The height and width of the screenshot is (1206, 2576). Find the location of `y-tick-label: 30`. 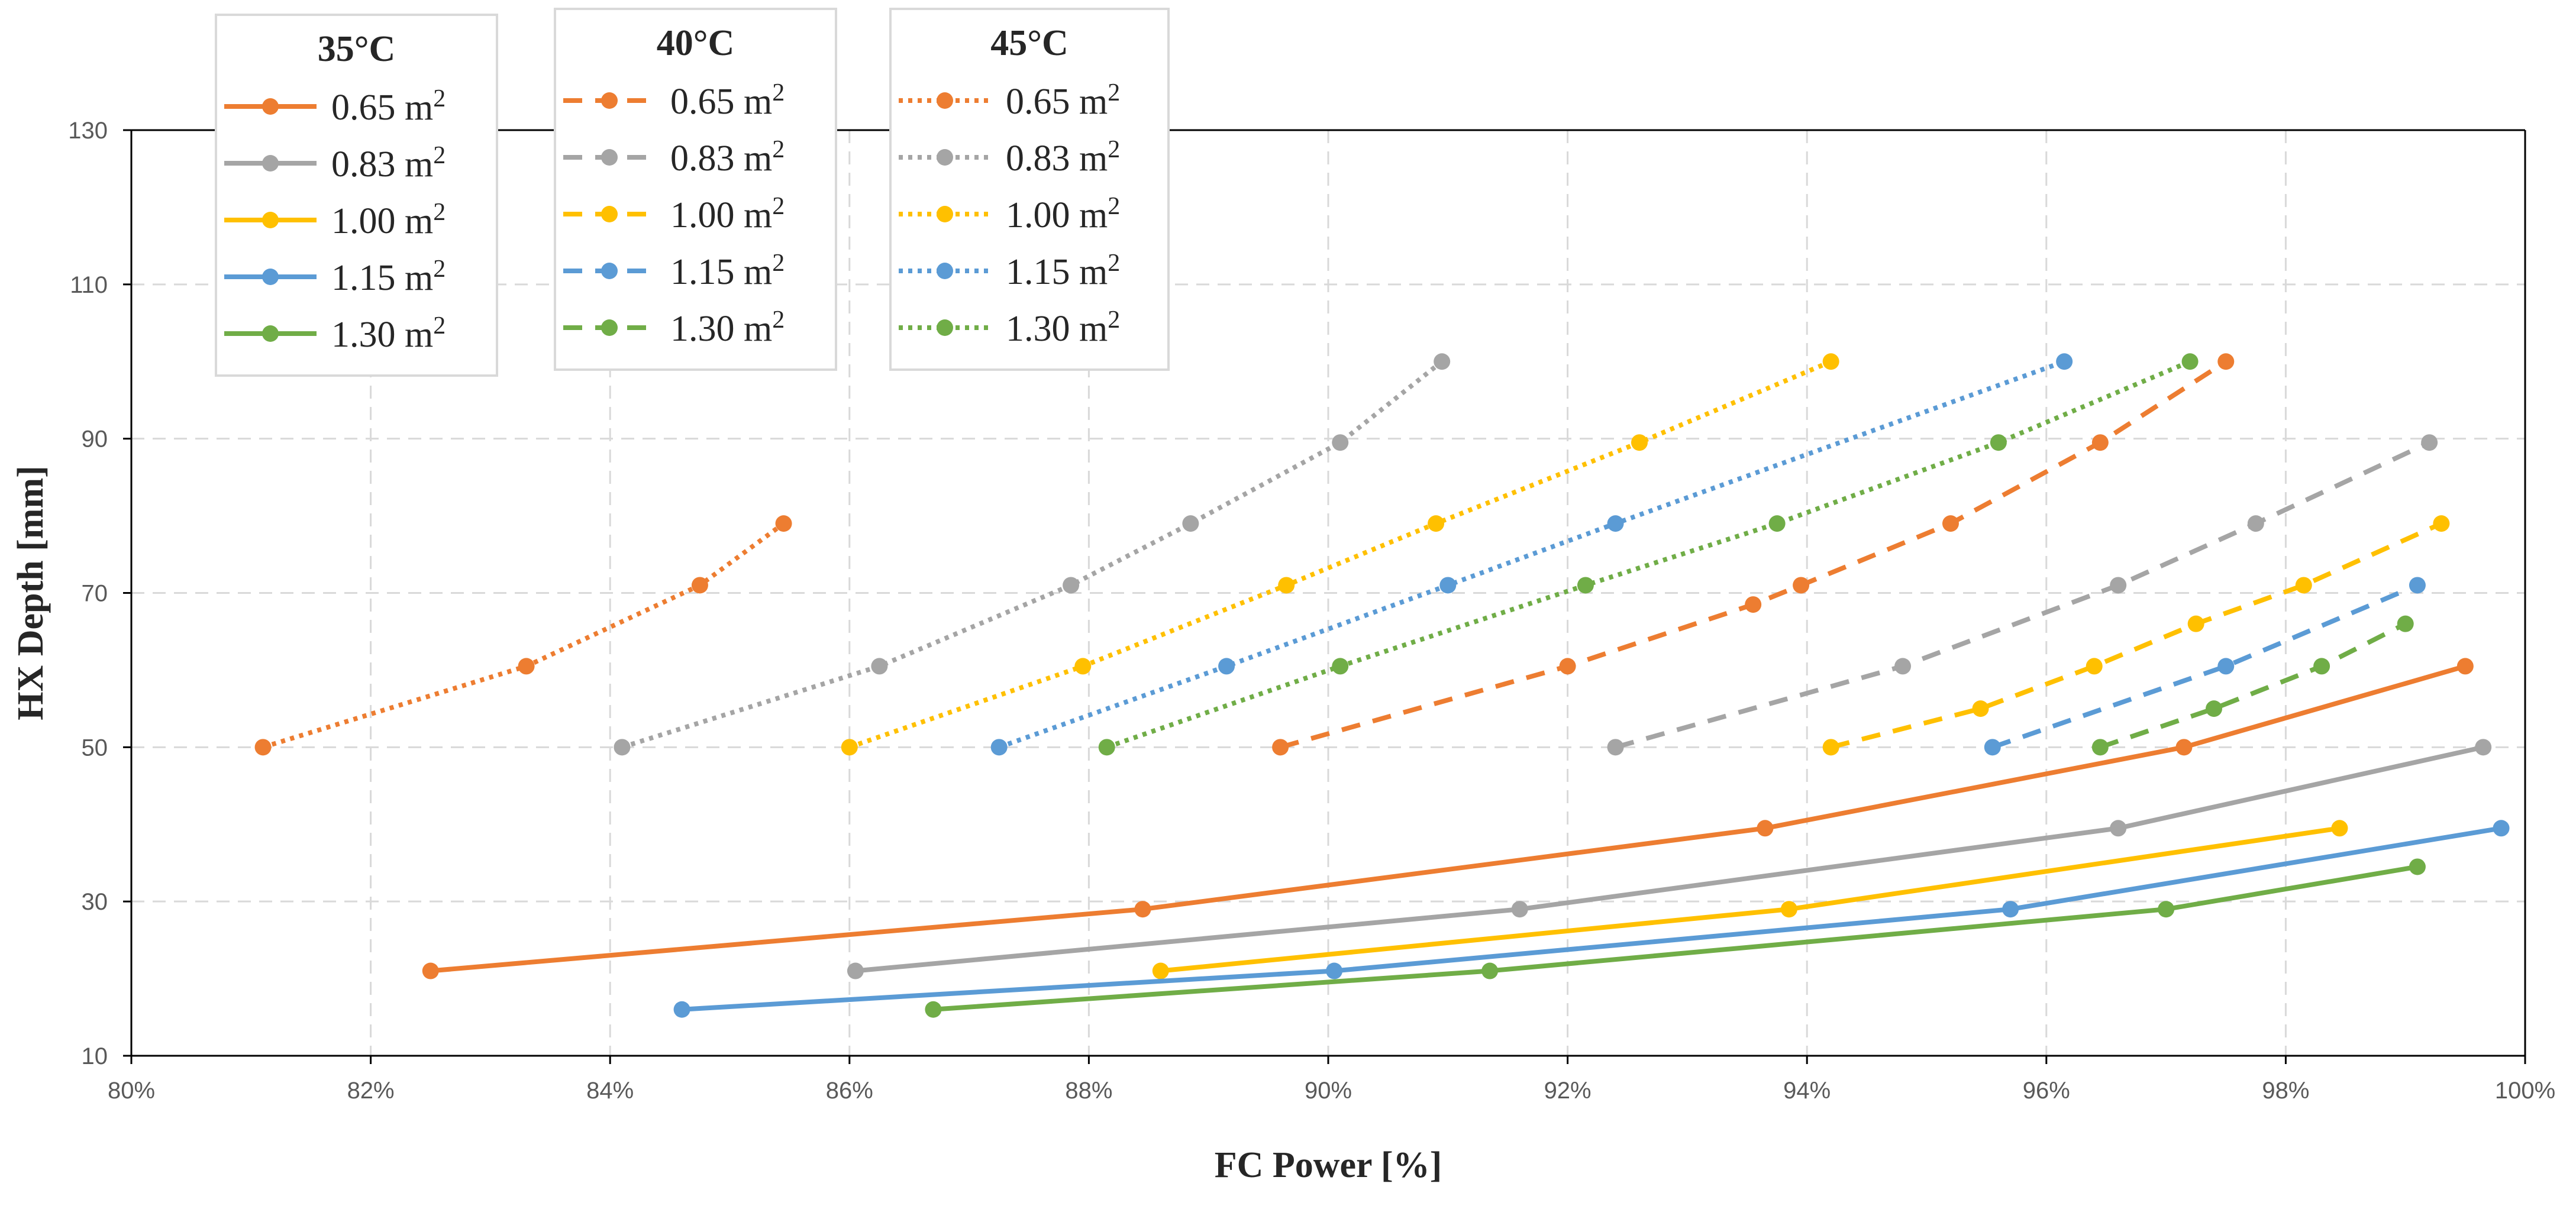

y-tick-label: 30 is located at coordinates (95, 902).